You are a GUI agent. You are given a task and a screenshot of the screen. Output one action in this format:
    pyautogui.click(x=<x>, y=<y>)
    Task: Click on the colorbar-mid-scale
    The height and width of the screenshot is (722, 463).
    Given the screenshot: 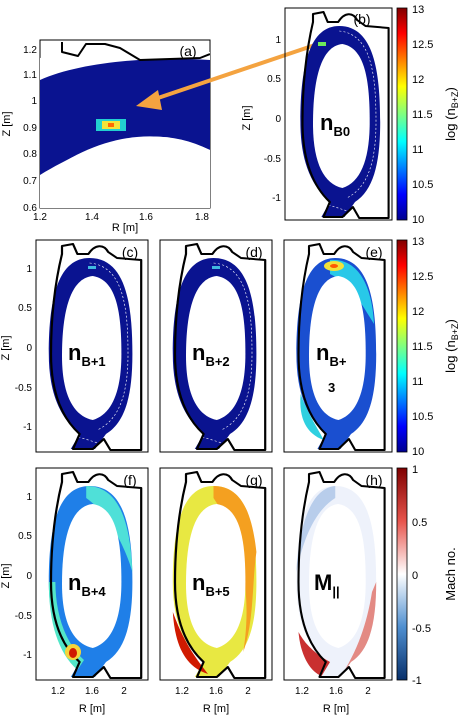 What is the action you would take?
    pyautogui.click(x=402, y=346)
    